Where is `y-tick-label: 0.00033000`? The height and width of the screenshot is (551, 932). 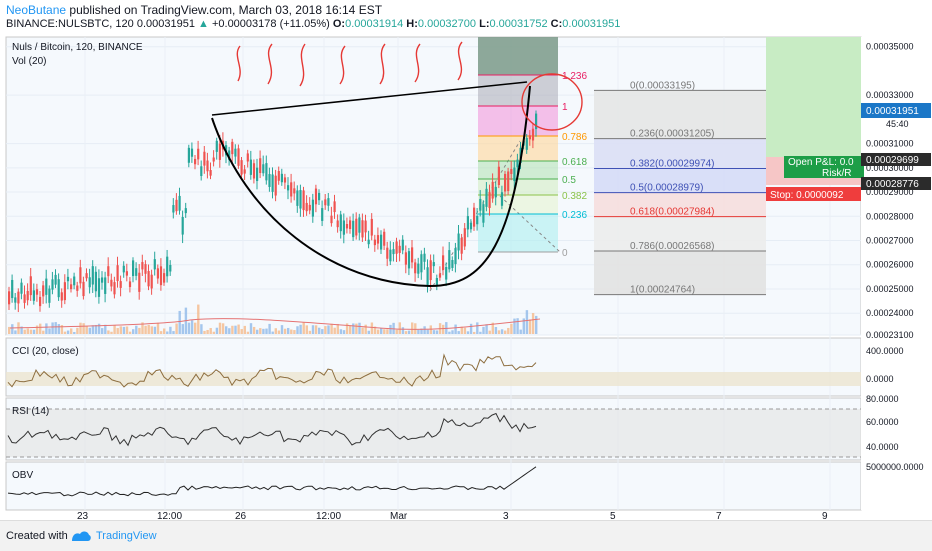 y-tick-label: 0.00033000 is located at coordinates (890, 95).